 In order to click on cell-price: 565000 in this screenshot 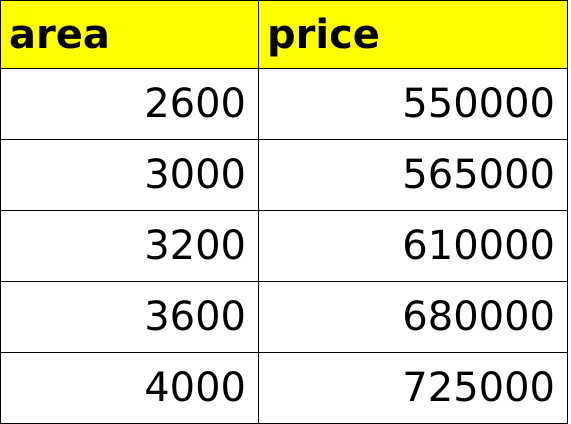, I will do `click(413, 175)`.